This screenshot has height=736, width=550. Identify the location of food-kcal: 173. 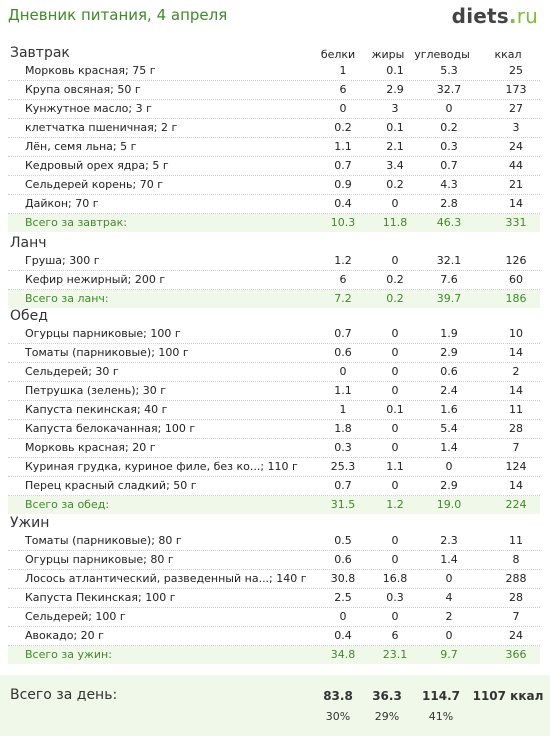
(516, 89).